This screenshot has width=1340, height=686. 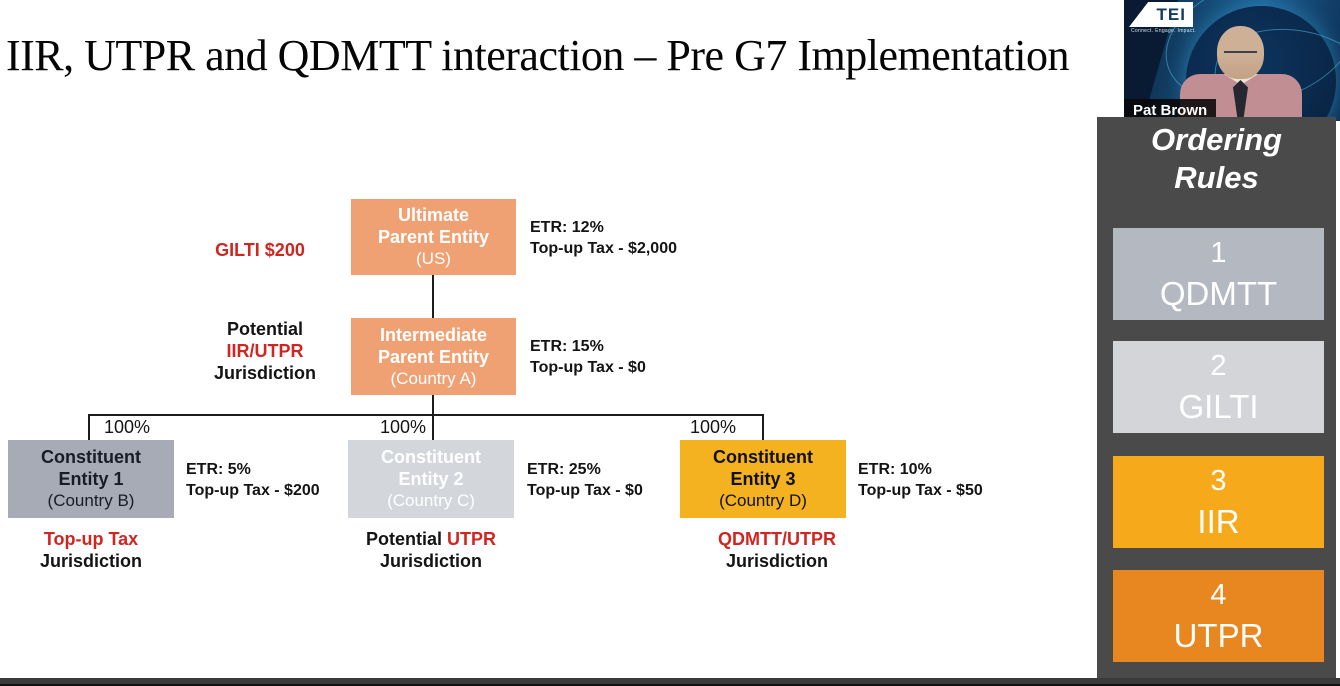 What do you see at coordinates (713, 427) in the screenshot?
I see `ownership-label-ce3: 100%` at bounding box center [713, 427].